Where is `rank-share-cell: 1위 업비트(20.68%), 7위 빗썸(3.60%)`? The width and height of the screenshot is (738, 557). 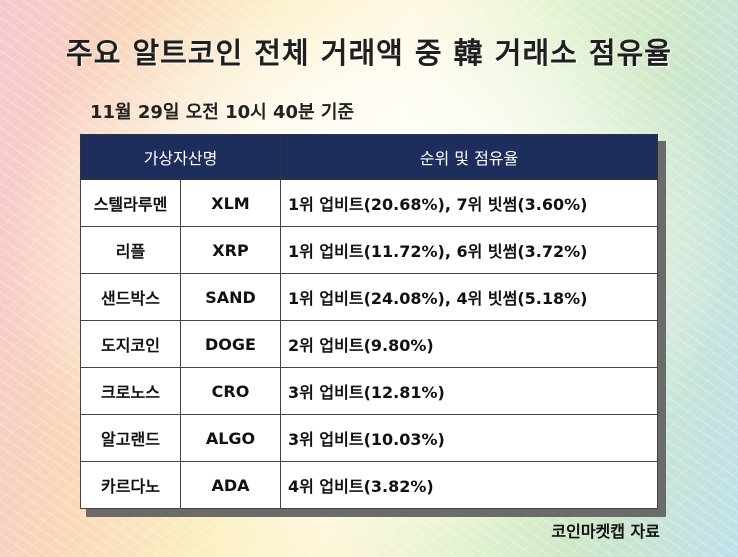 rank-share-cell: 1위 업비트(20.68%), 7위 빗썸(3.60%) is located at coordinates (469, 203).